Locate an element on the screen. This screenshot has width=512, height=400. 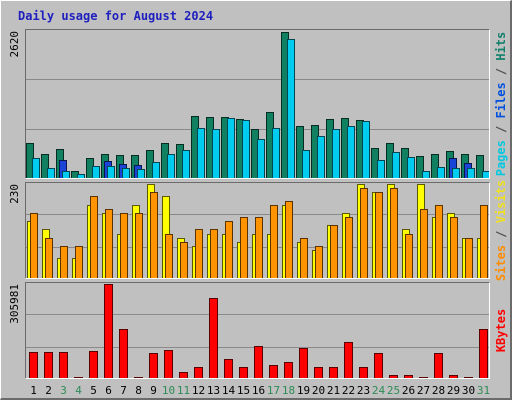
x-tick-label: 7 is located at coordinates (123, 390).